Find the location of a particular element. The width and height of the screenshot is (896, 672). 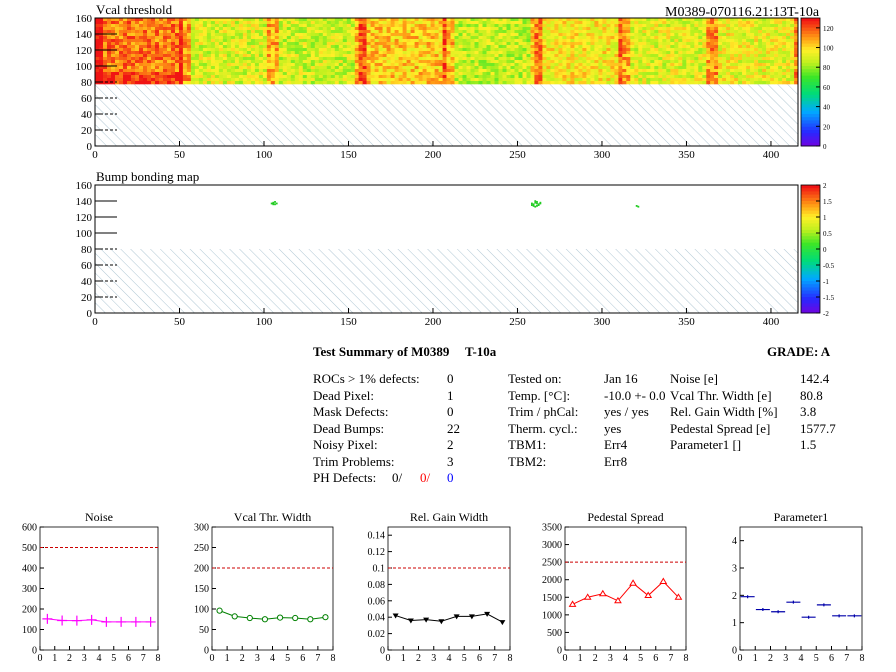

palette-tick-label: 0.5 is located at coordinates (827, 234).